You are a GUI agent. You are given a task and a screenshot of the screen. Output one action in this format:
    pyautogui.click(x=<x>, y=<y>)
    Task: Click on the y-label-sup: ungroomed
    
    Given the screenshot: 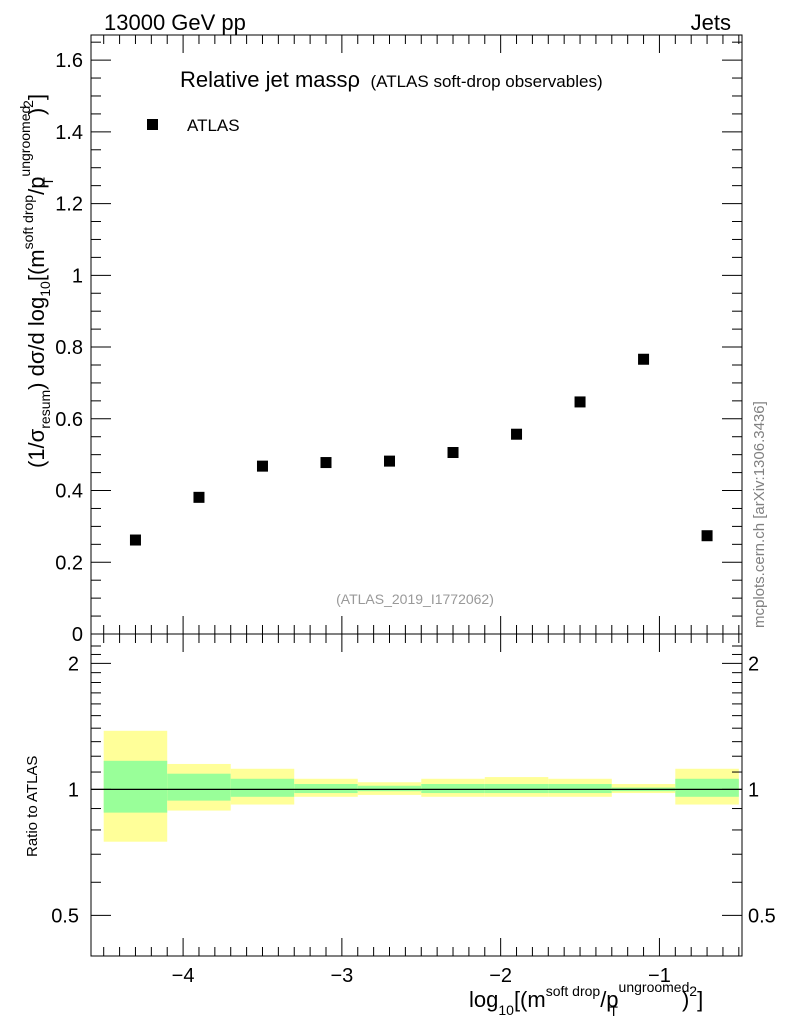 What is the action you would take?
    pyautogui.click(x=25, y=141)
    